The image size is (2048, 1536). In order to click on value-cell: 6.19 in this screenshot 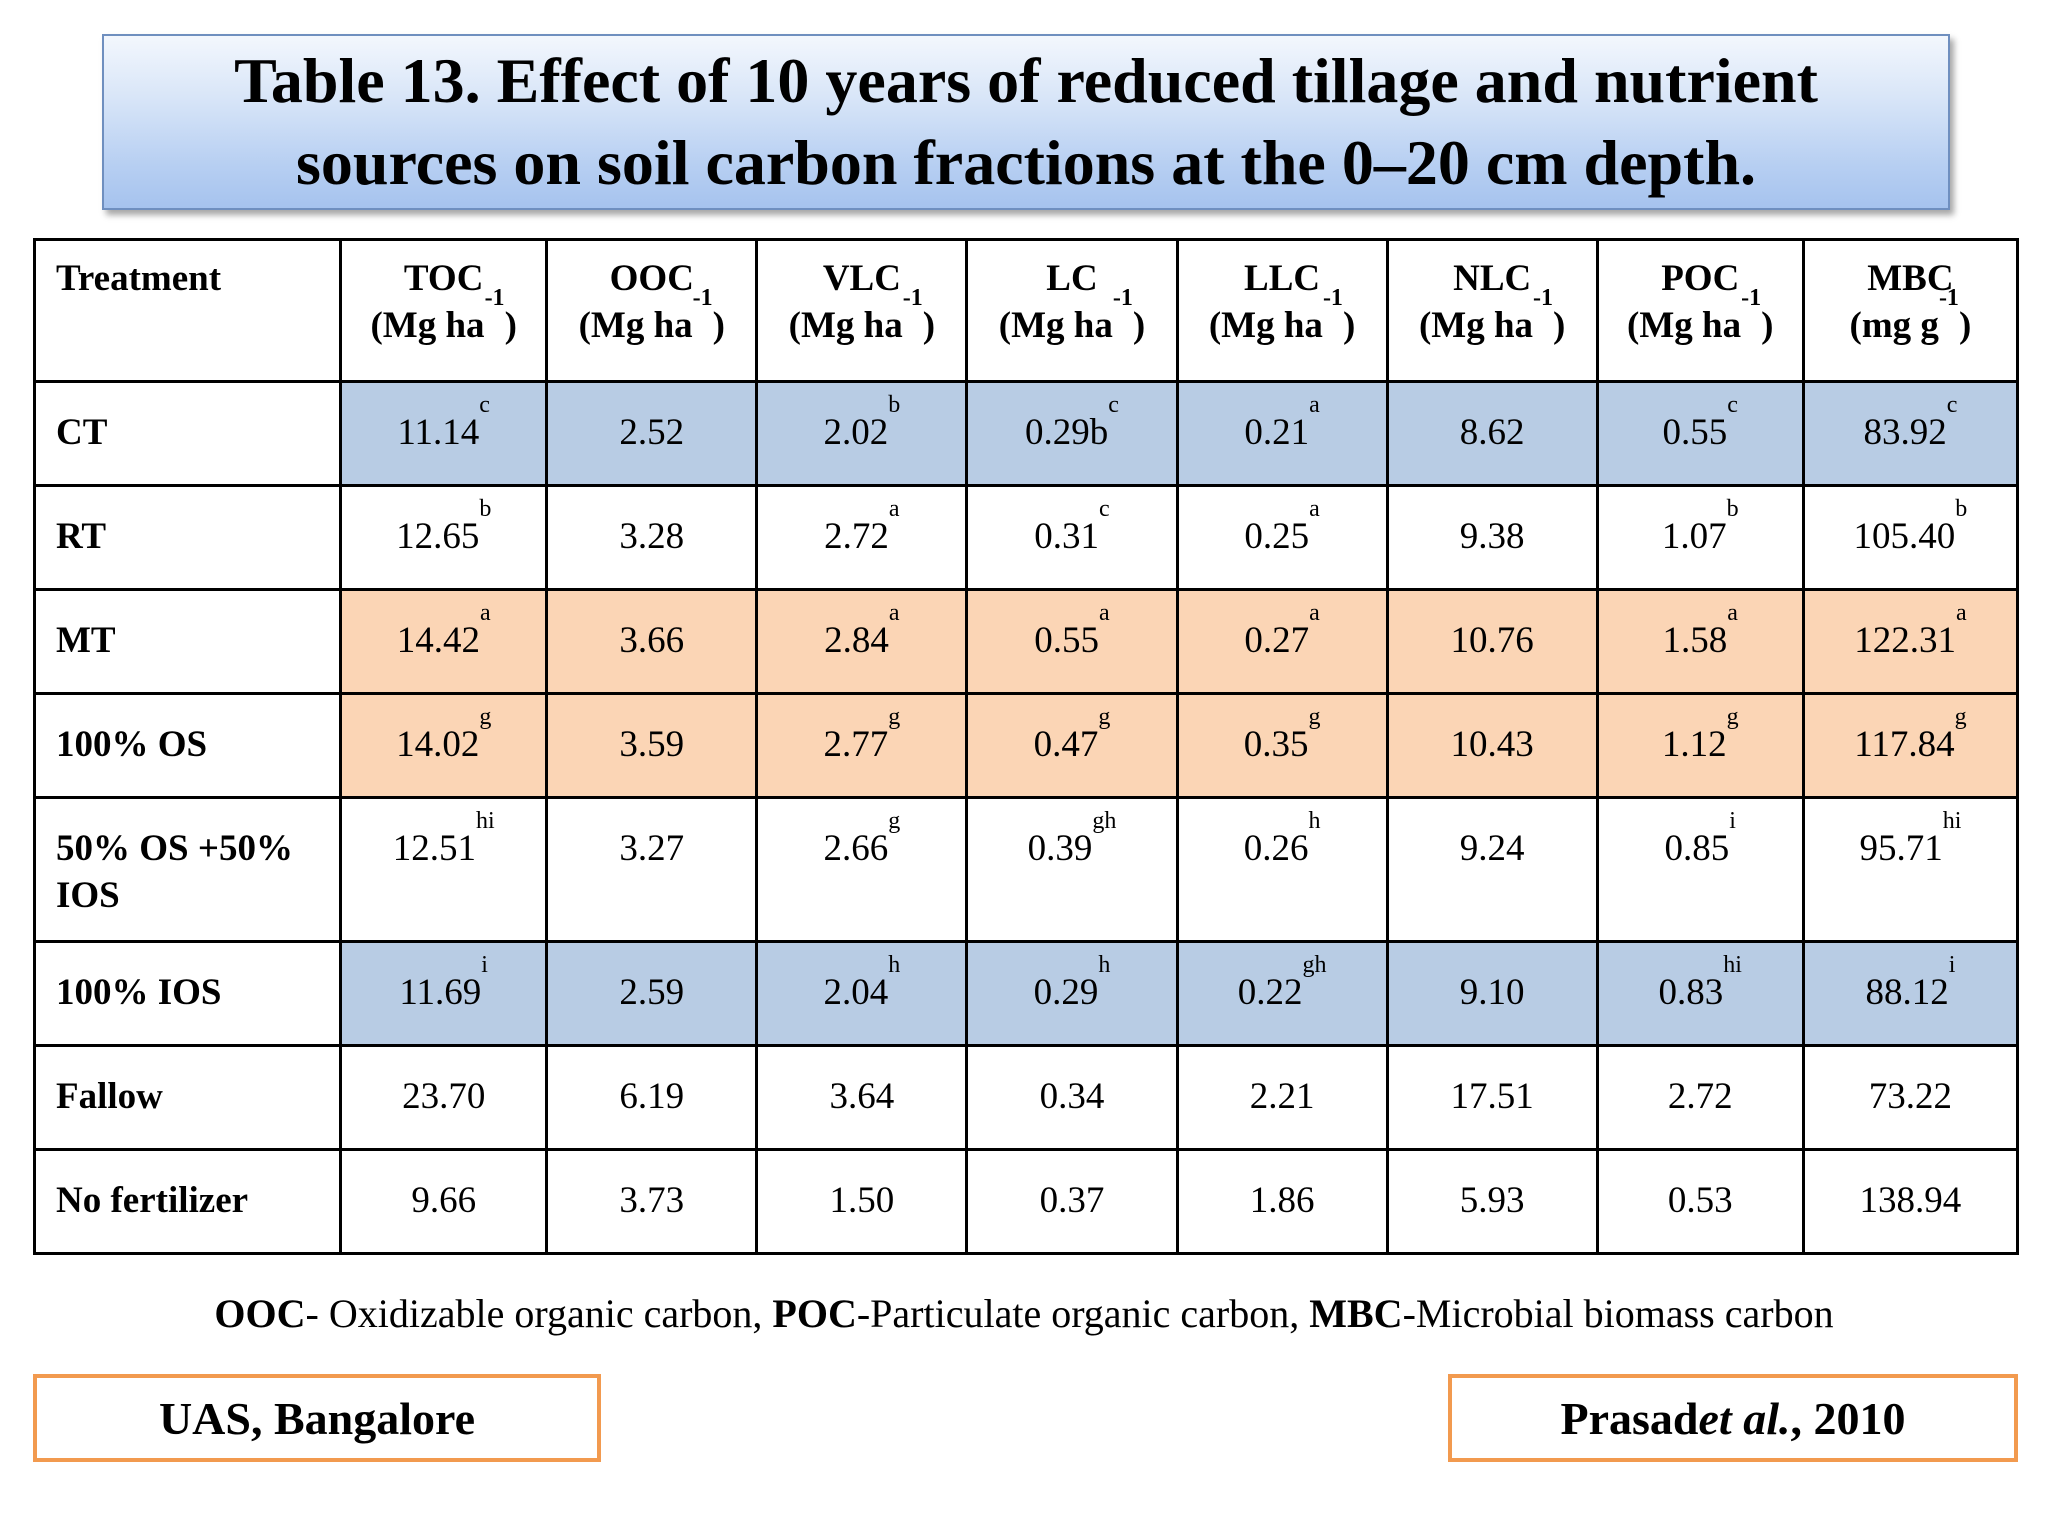, I will do `click(652, 1097)`.